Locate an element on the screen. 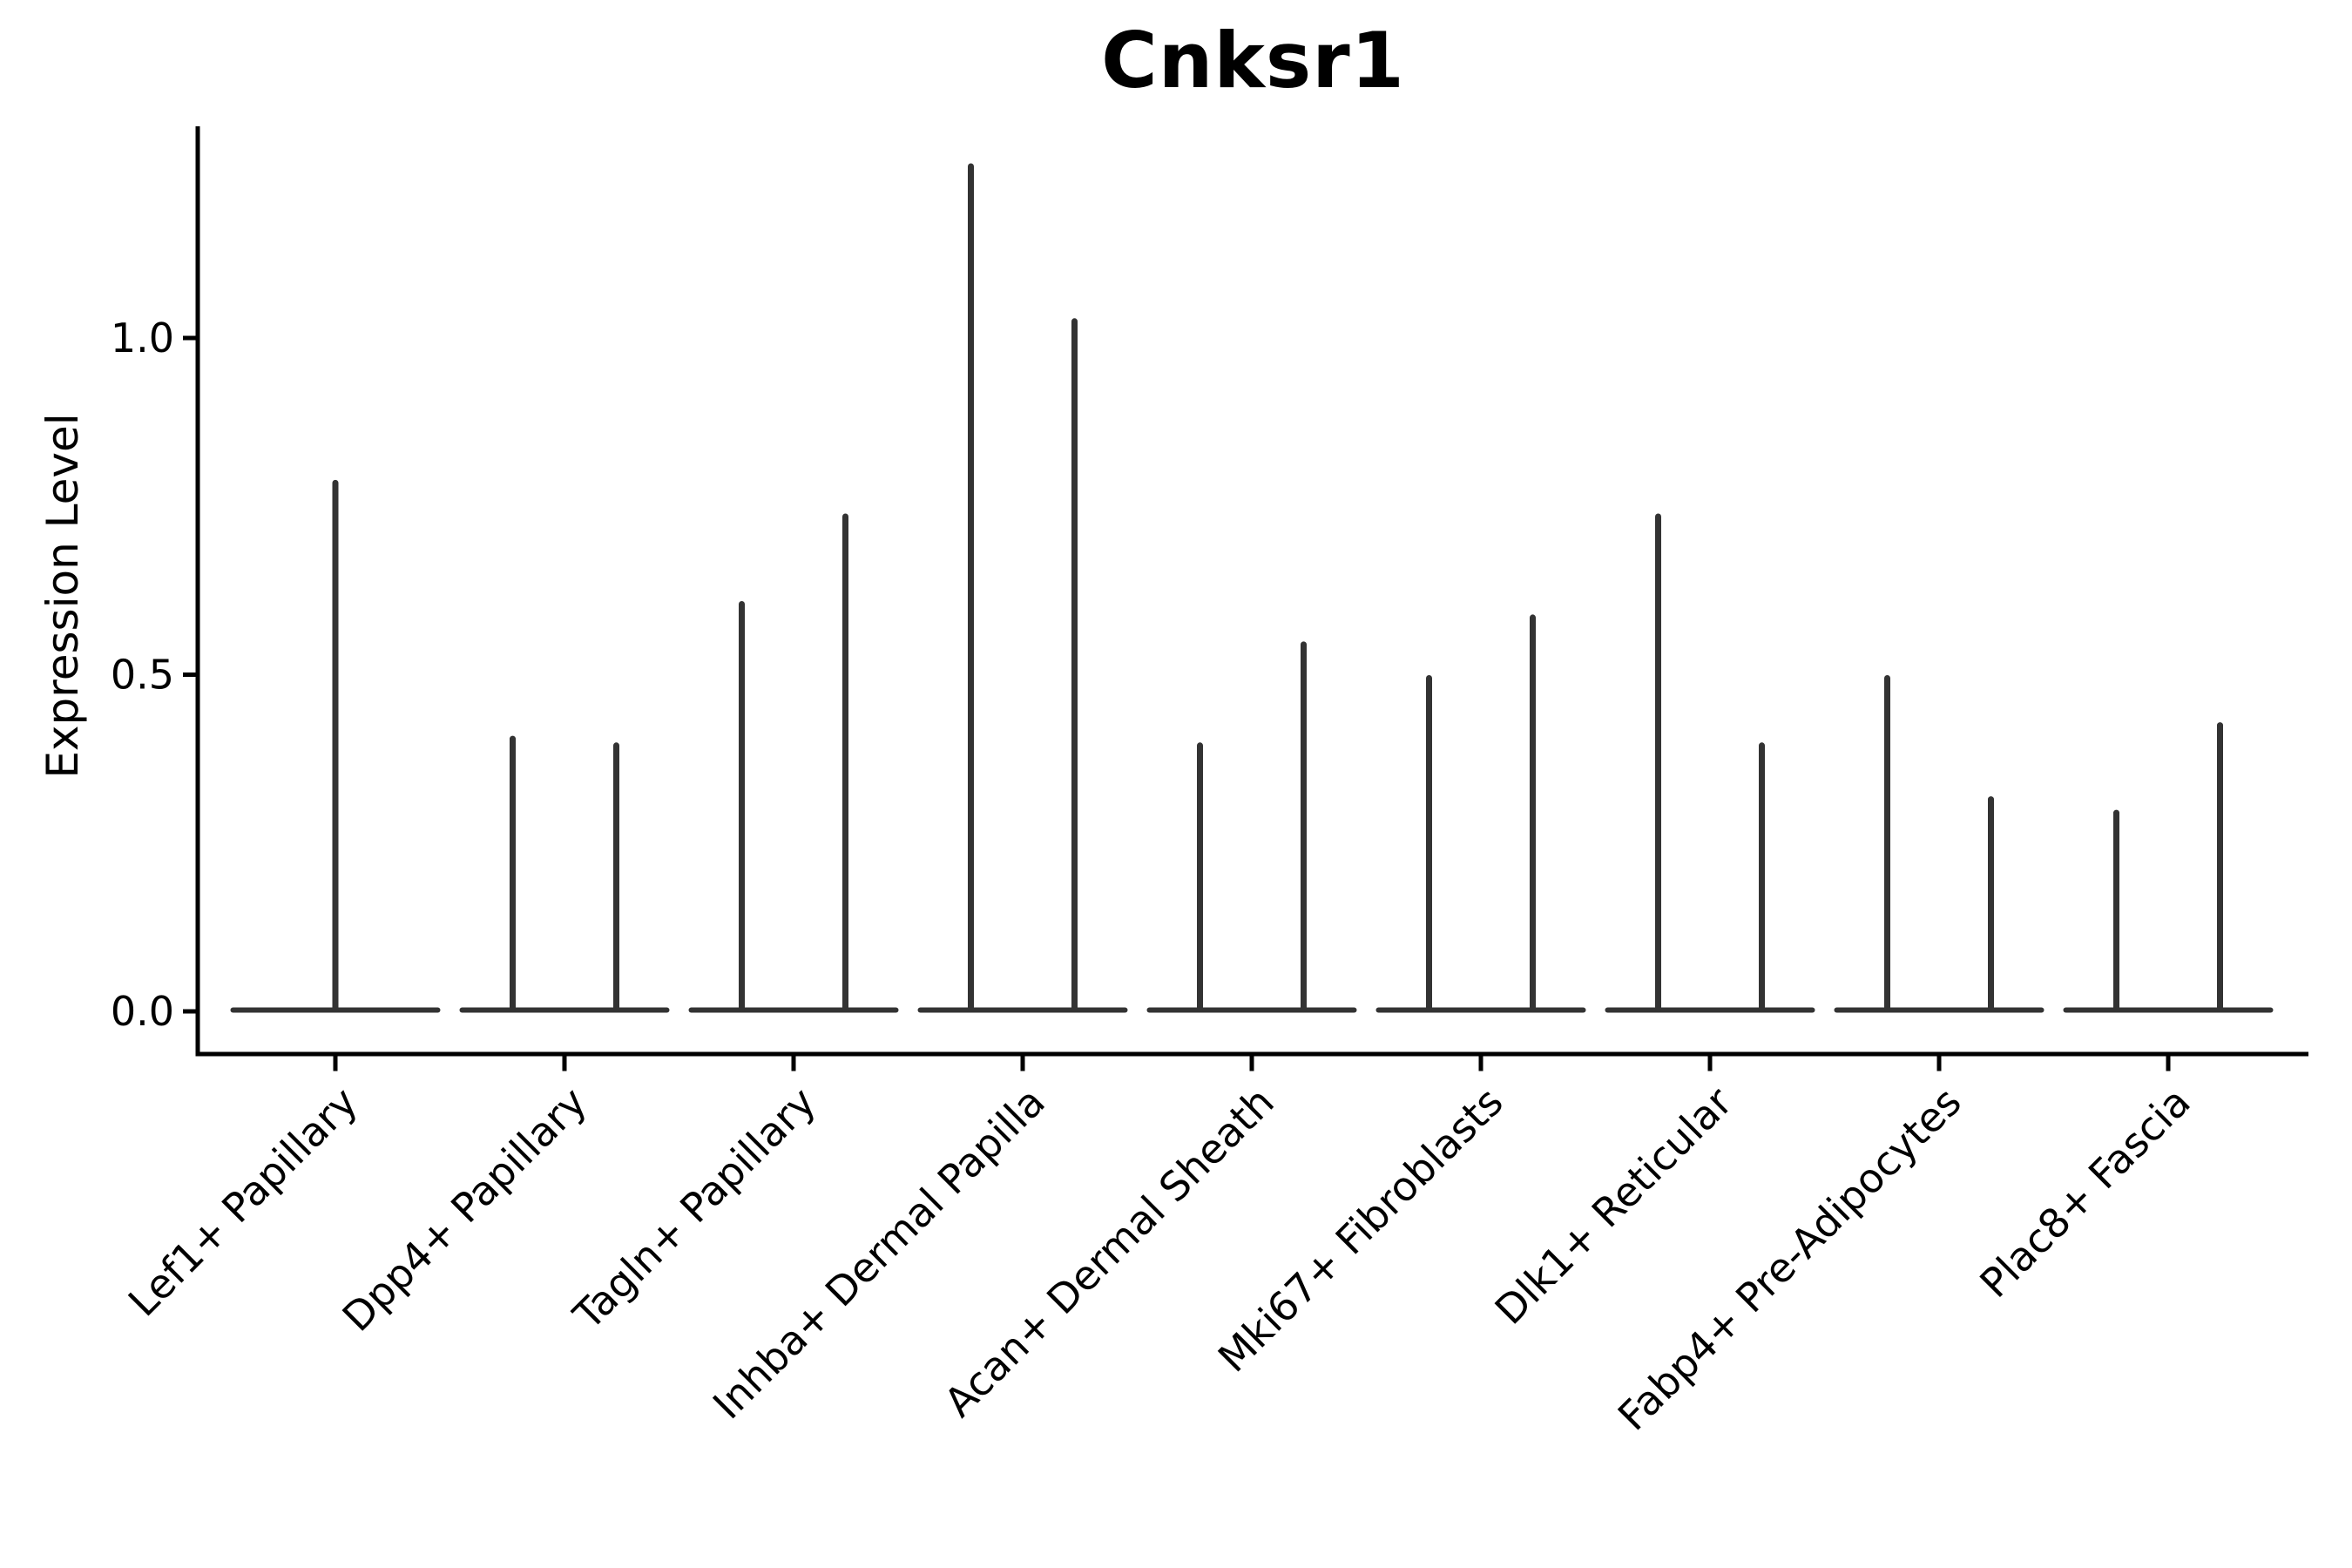 This screenshot has height=1568, width=2352. x-category-label: Plac8+ Fascia is located at coordinates (2084, 1192).